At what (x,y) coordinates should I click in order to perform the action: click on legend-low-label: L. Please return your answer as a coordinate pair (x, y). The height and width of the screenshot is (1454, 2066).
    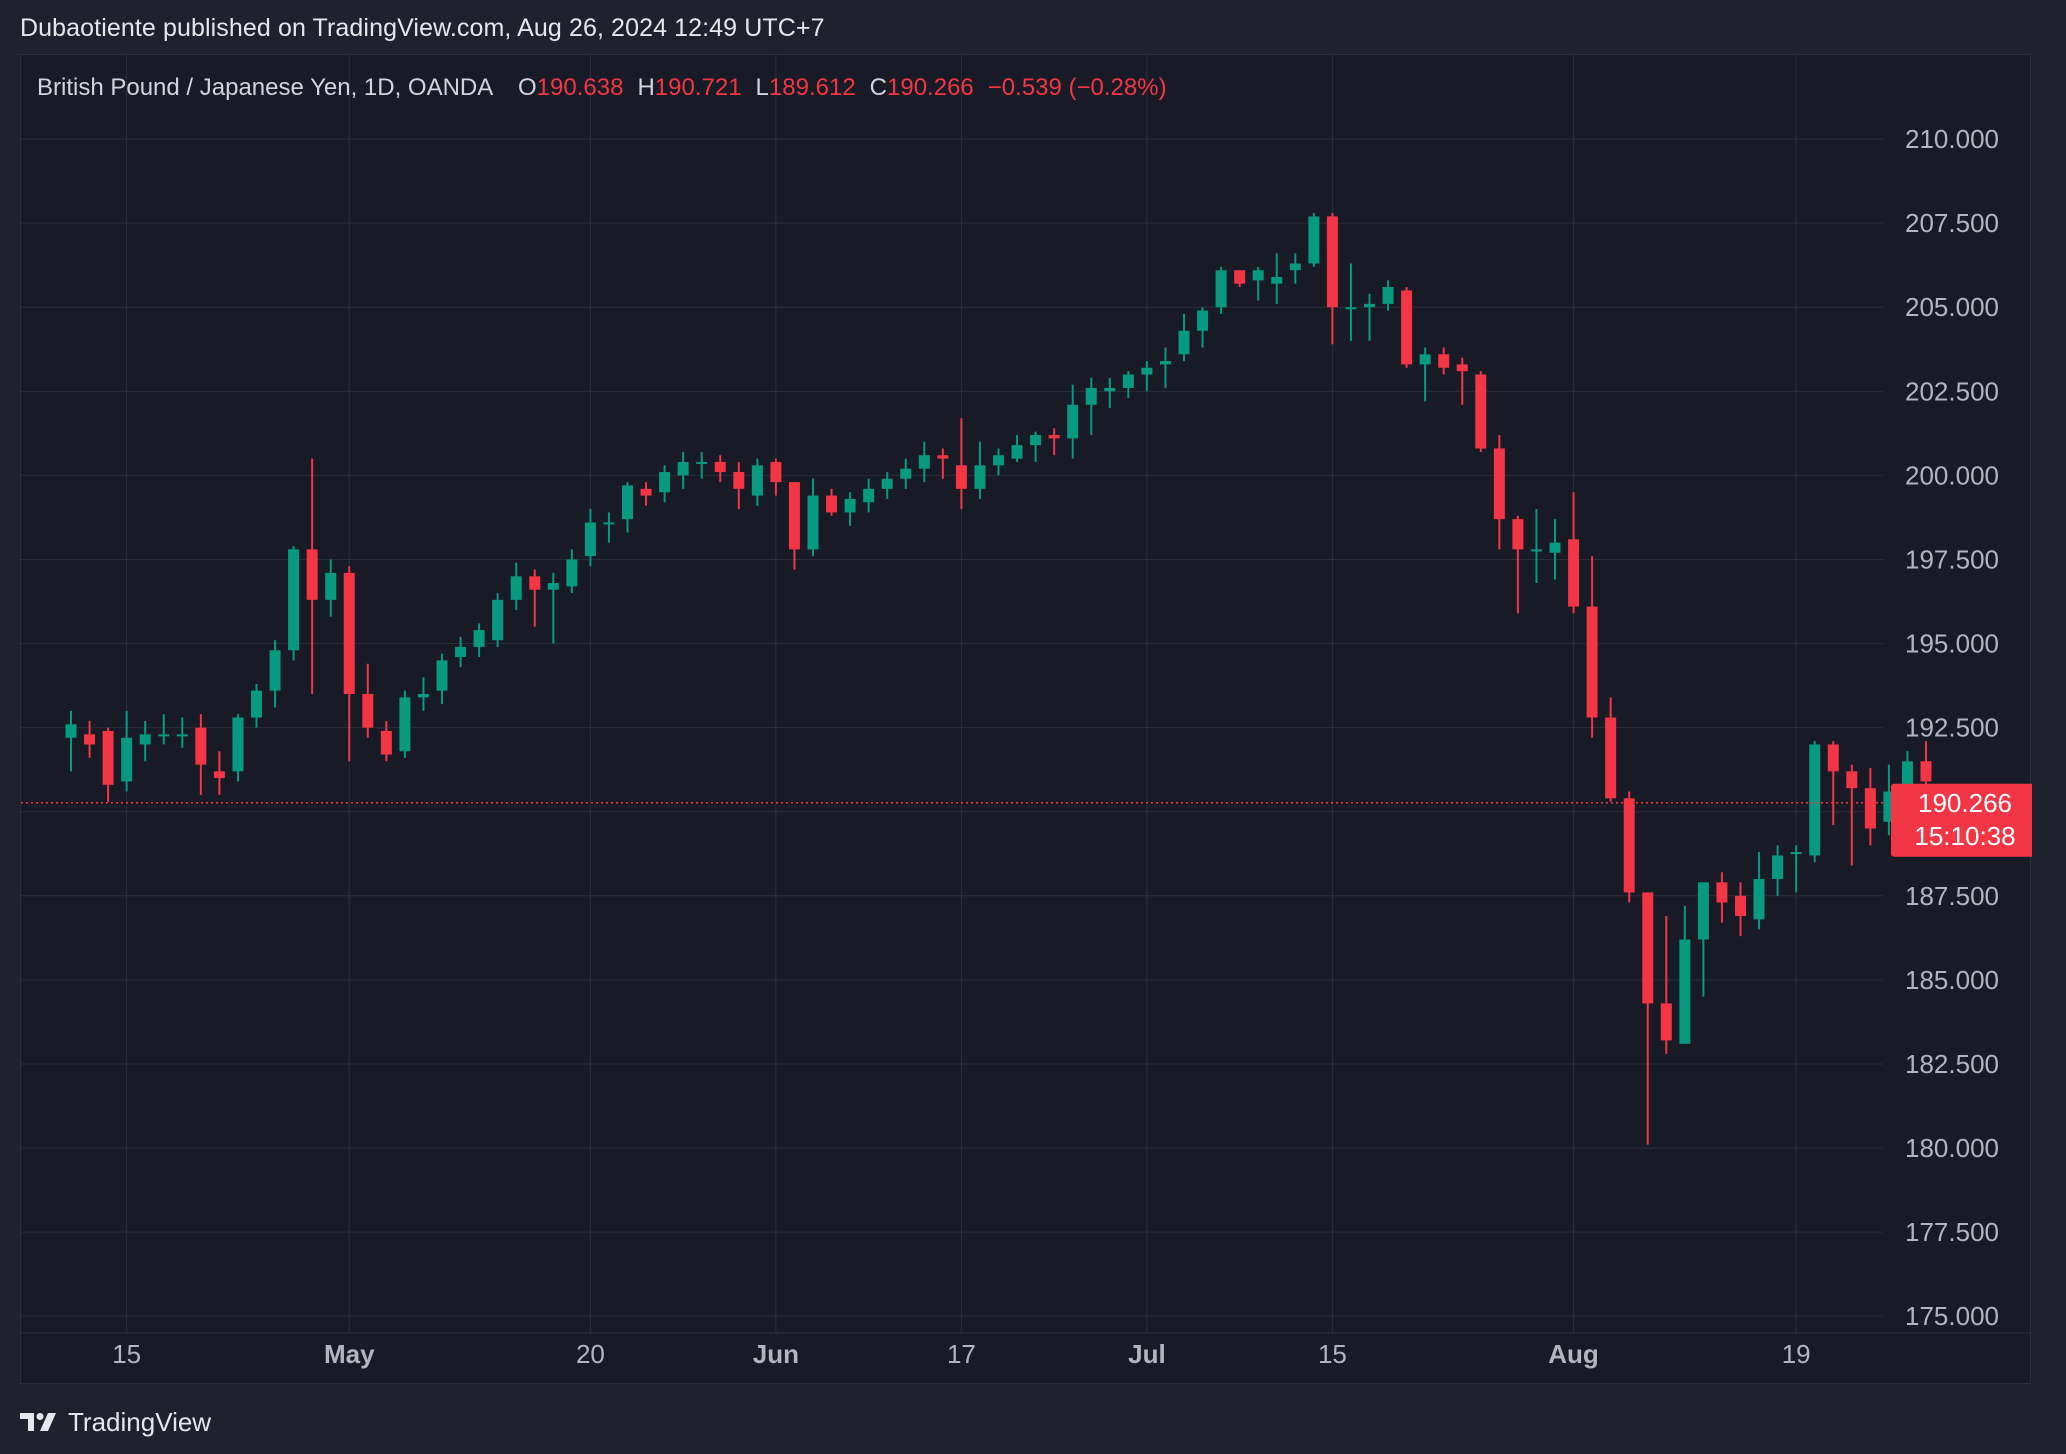
    Looking at the image, I should click on (762, 87).